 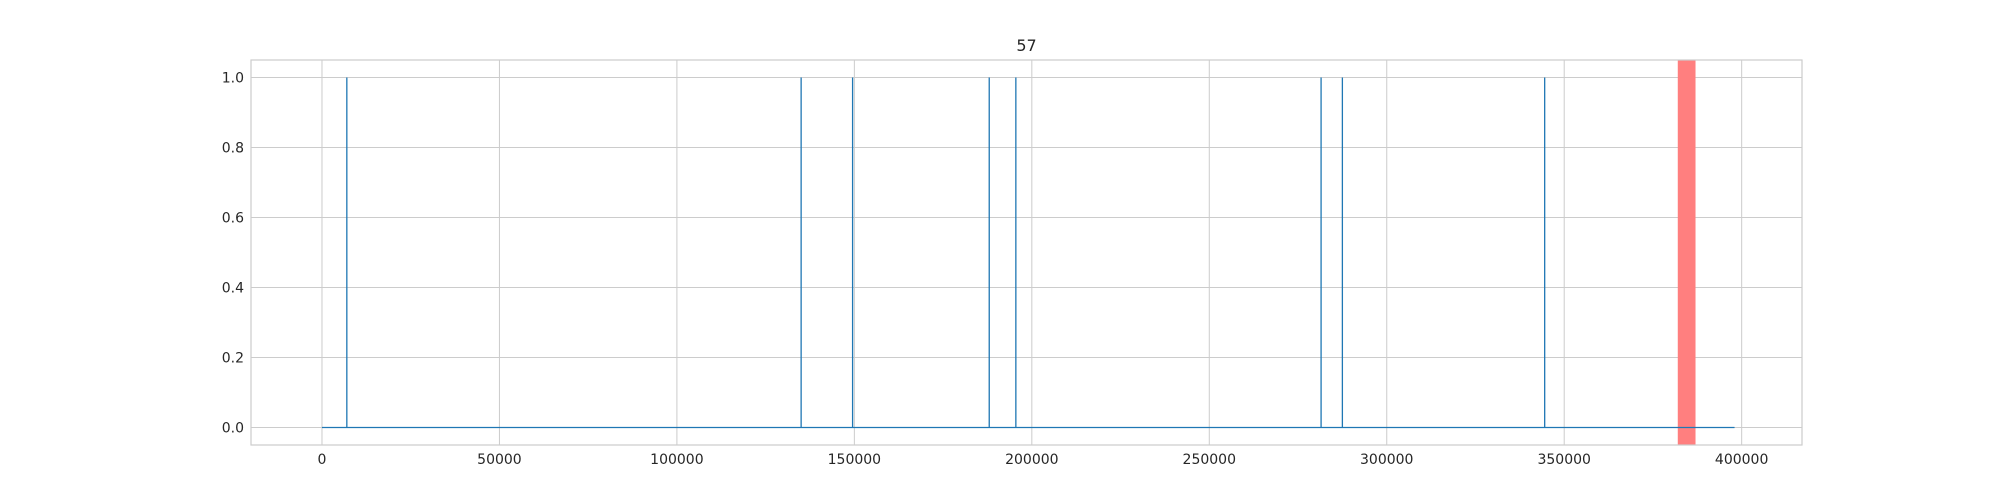 I want to click on y-tick-label: 0.0, so click(x=233, y=429).